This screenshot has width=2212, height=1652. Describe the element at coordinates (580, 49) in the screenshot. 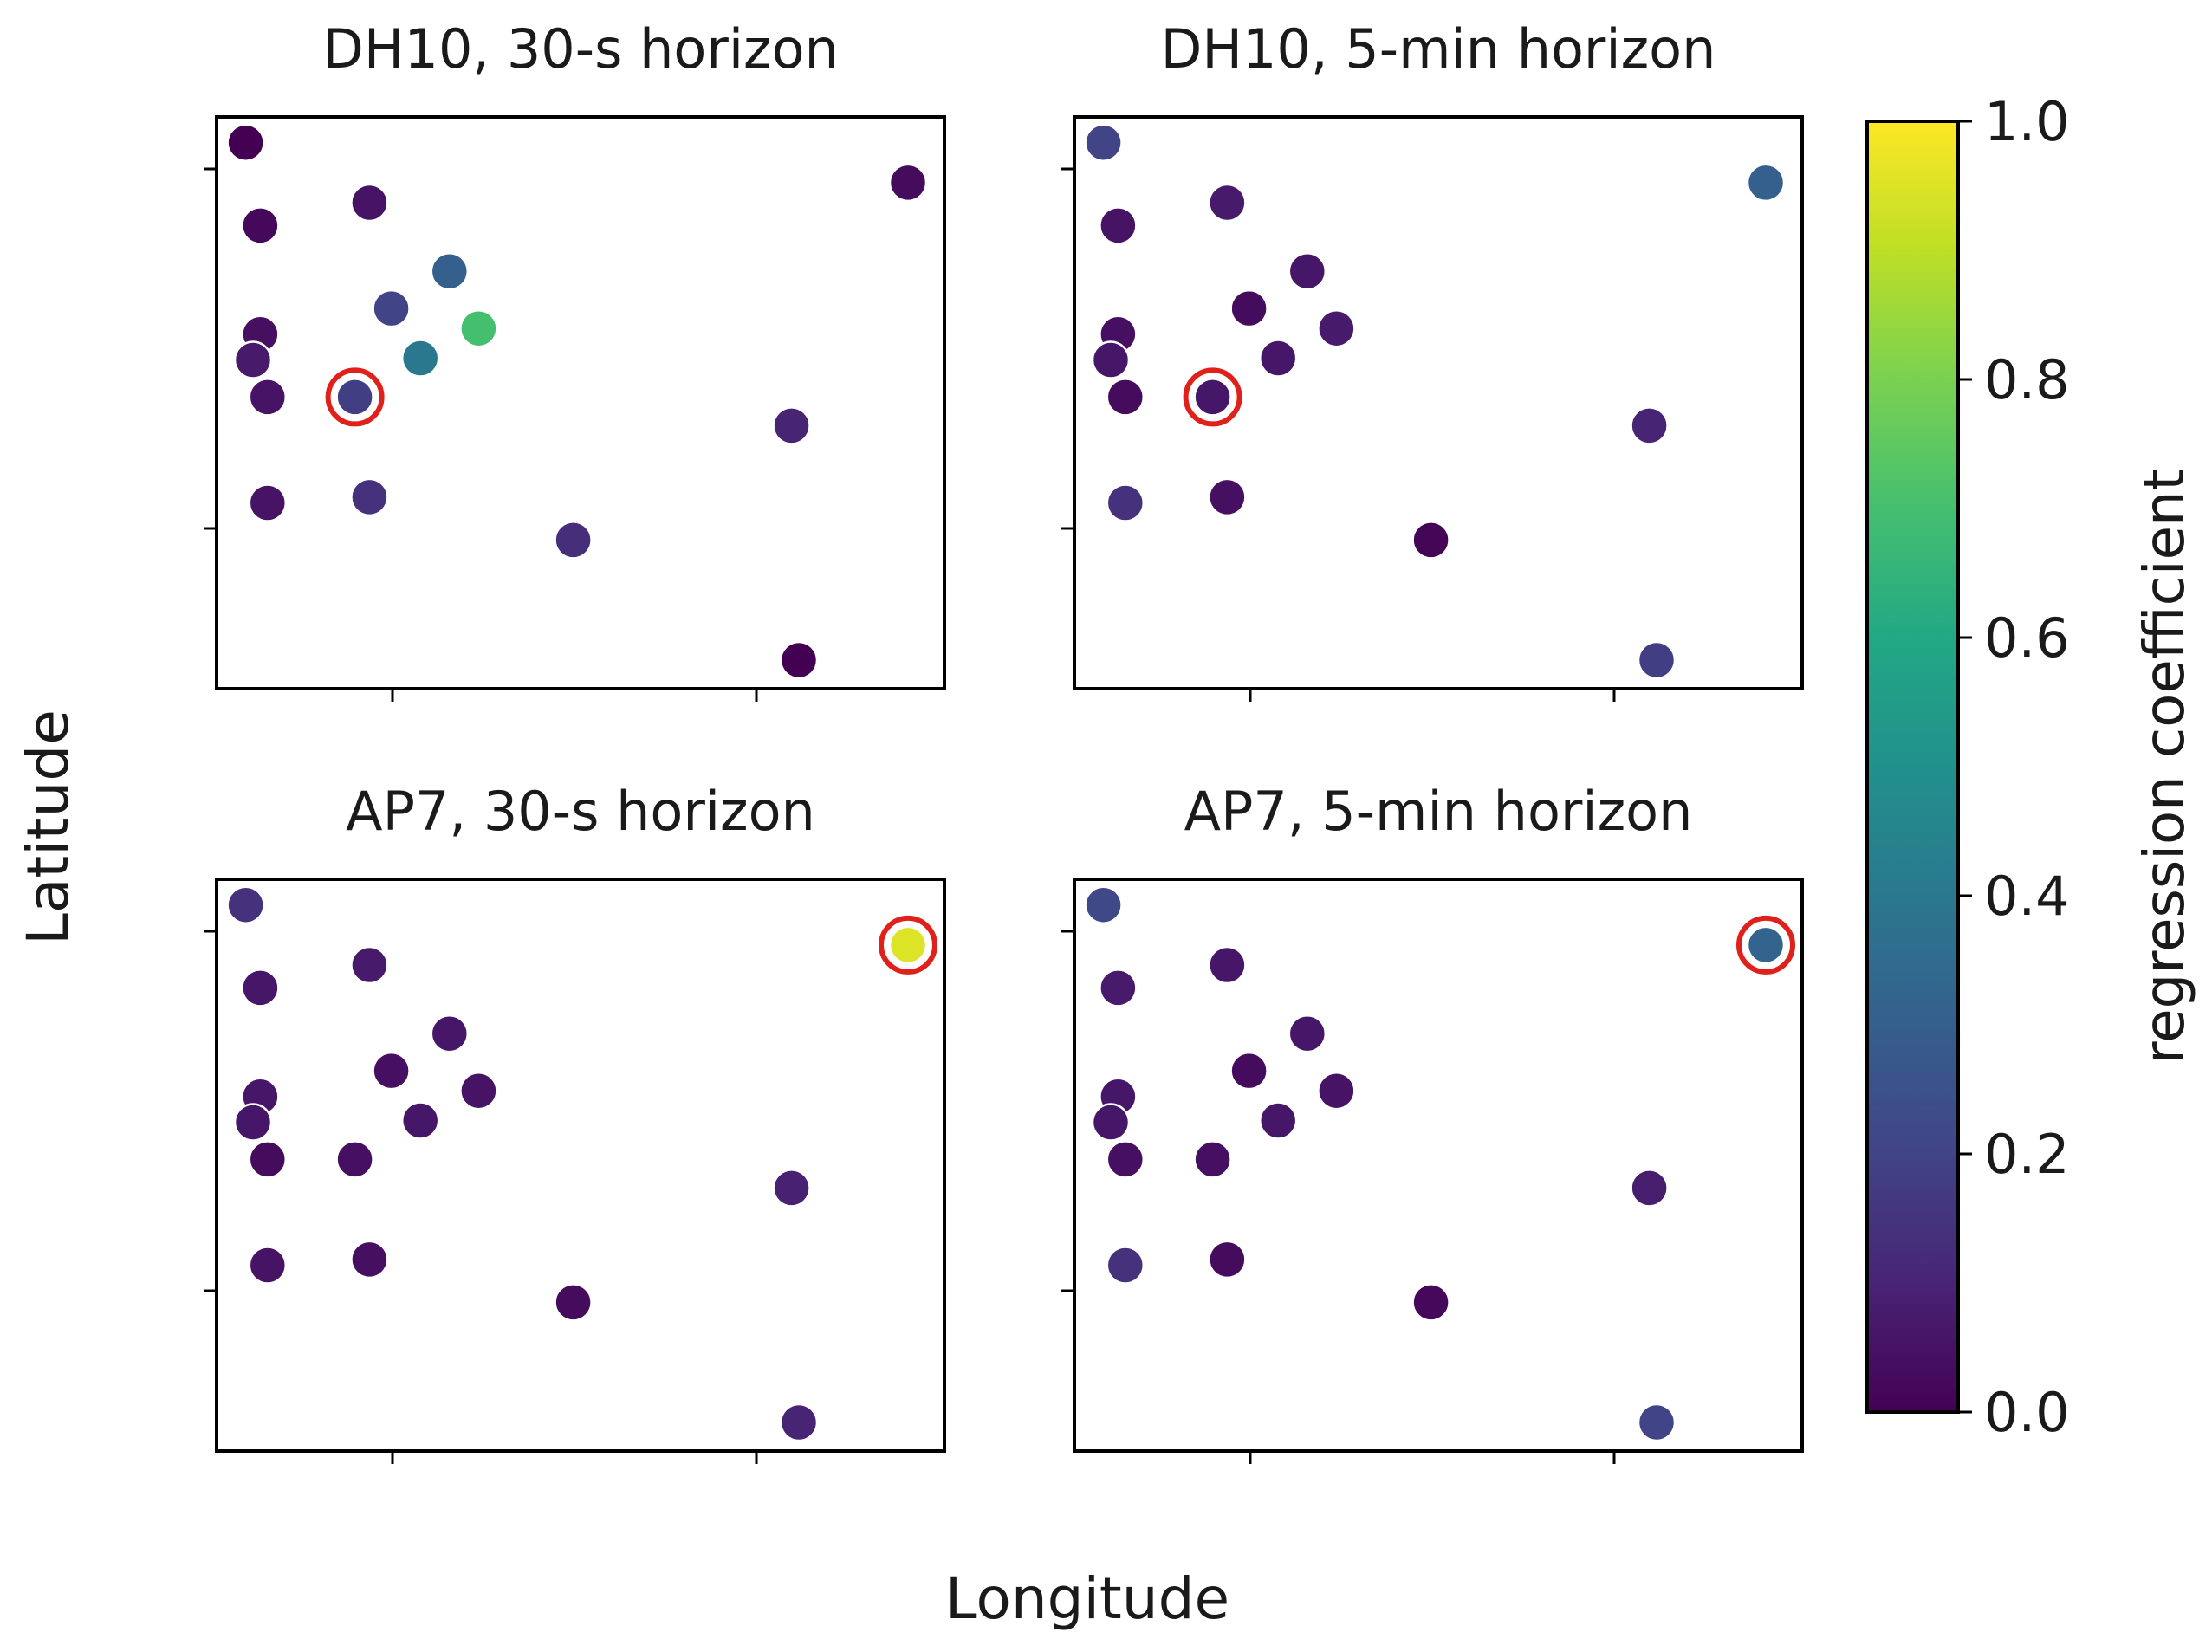

I see `panel-title: DH10, 30-s horizon` at that location.